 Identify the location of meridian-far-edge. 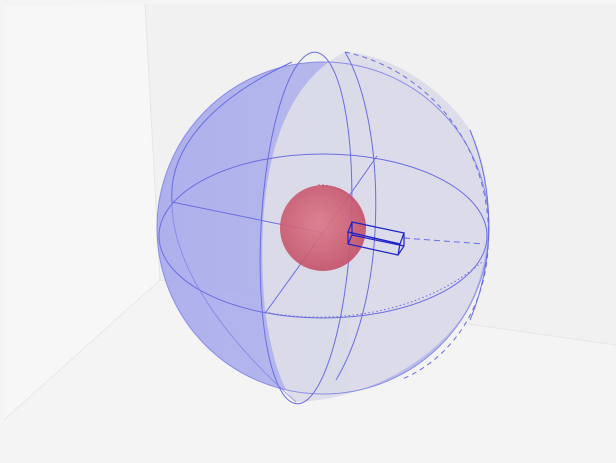
(479, 225).